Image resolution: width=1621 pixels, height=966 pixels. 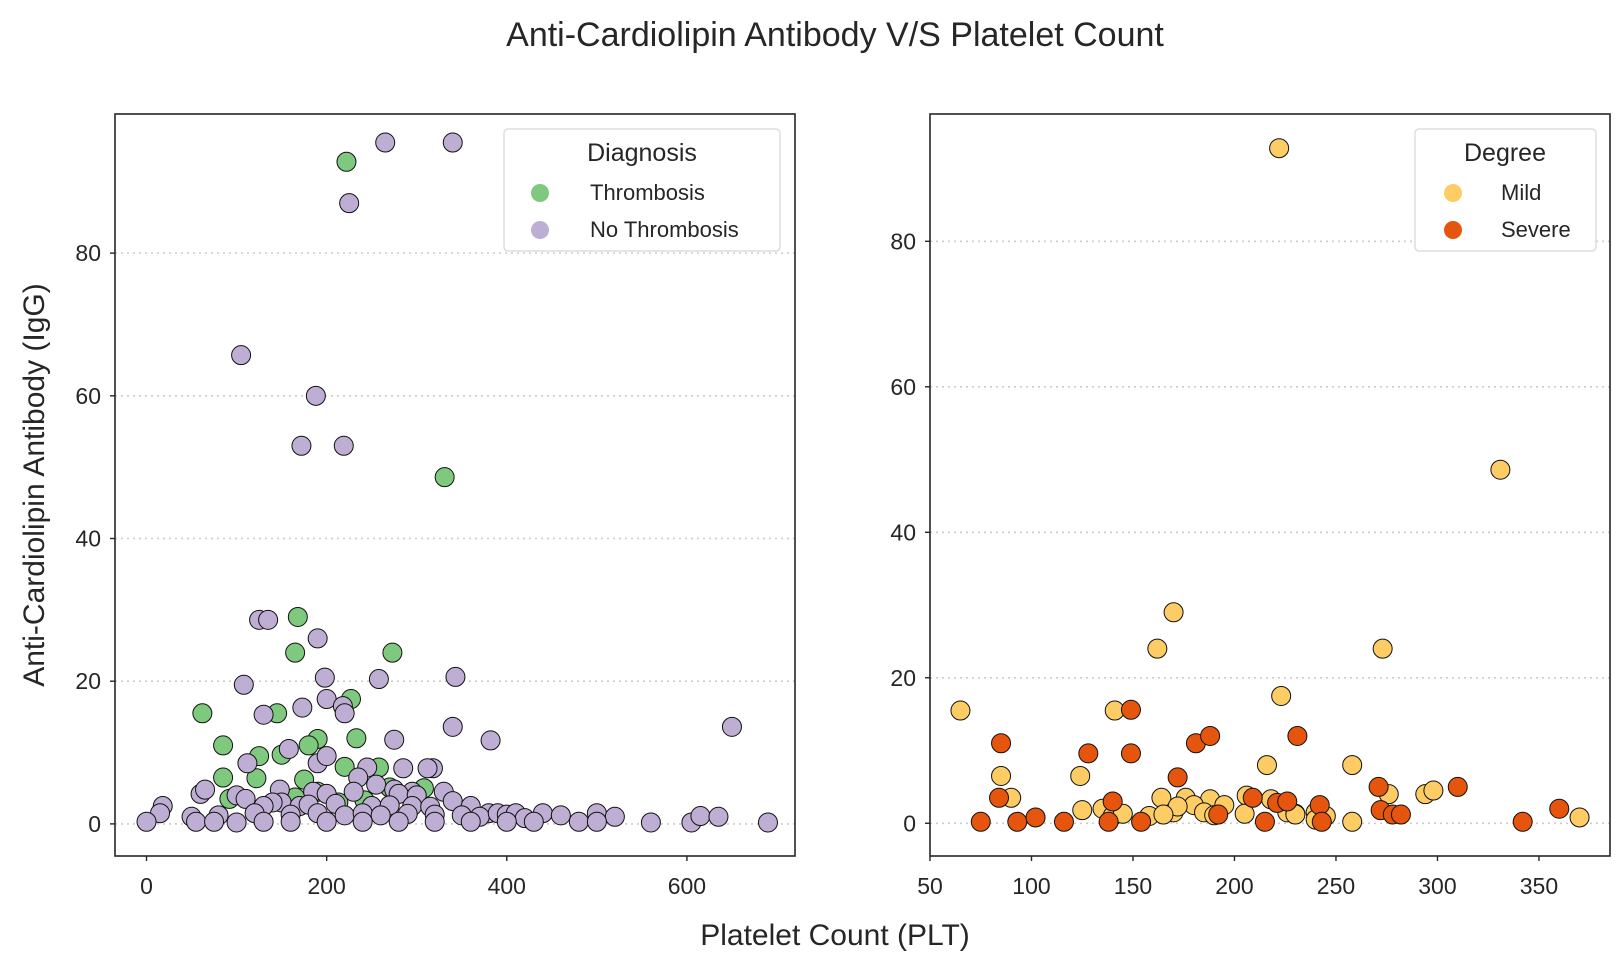 What do you see at coordinates (1539, 886) in the screenshot?
I see `xtick-label-350: 350` at bounding box center [1539, 886].